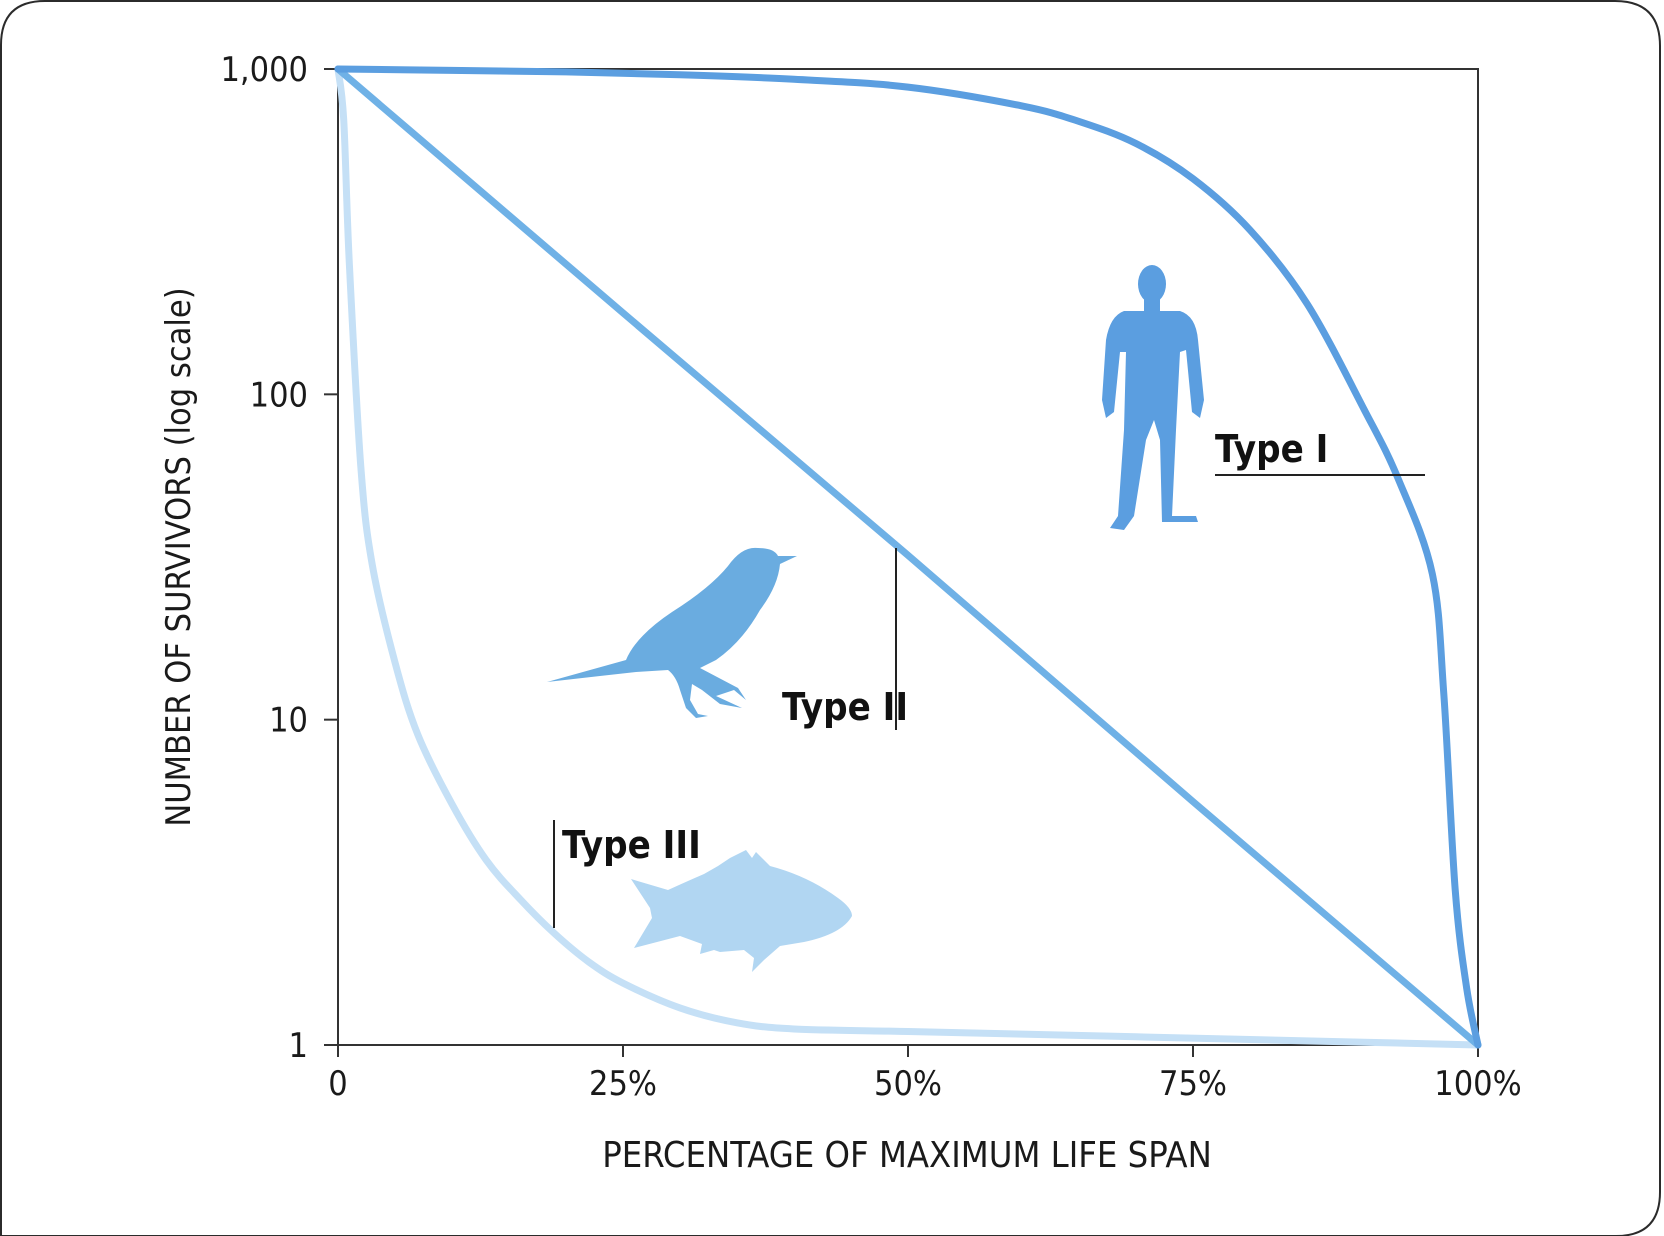 The image size is (1664, 1236). What do you see at coordinates (907, 1155) in the screenshot?
I see `x-axis-title: PERCENTAGE OF MAXIMUM LIFE SPAN` at bounding box center [907, 1155].